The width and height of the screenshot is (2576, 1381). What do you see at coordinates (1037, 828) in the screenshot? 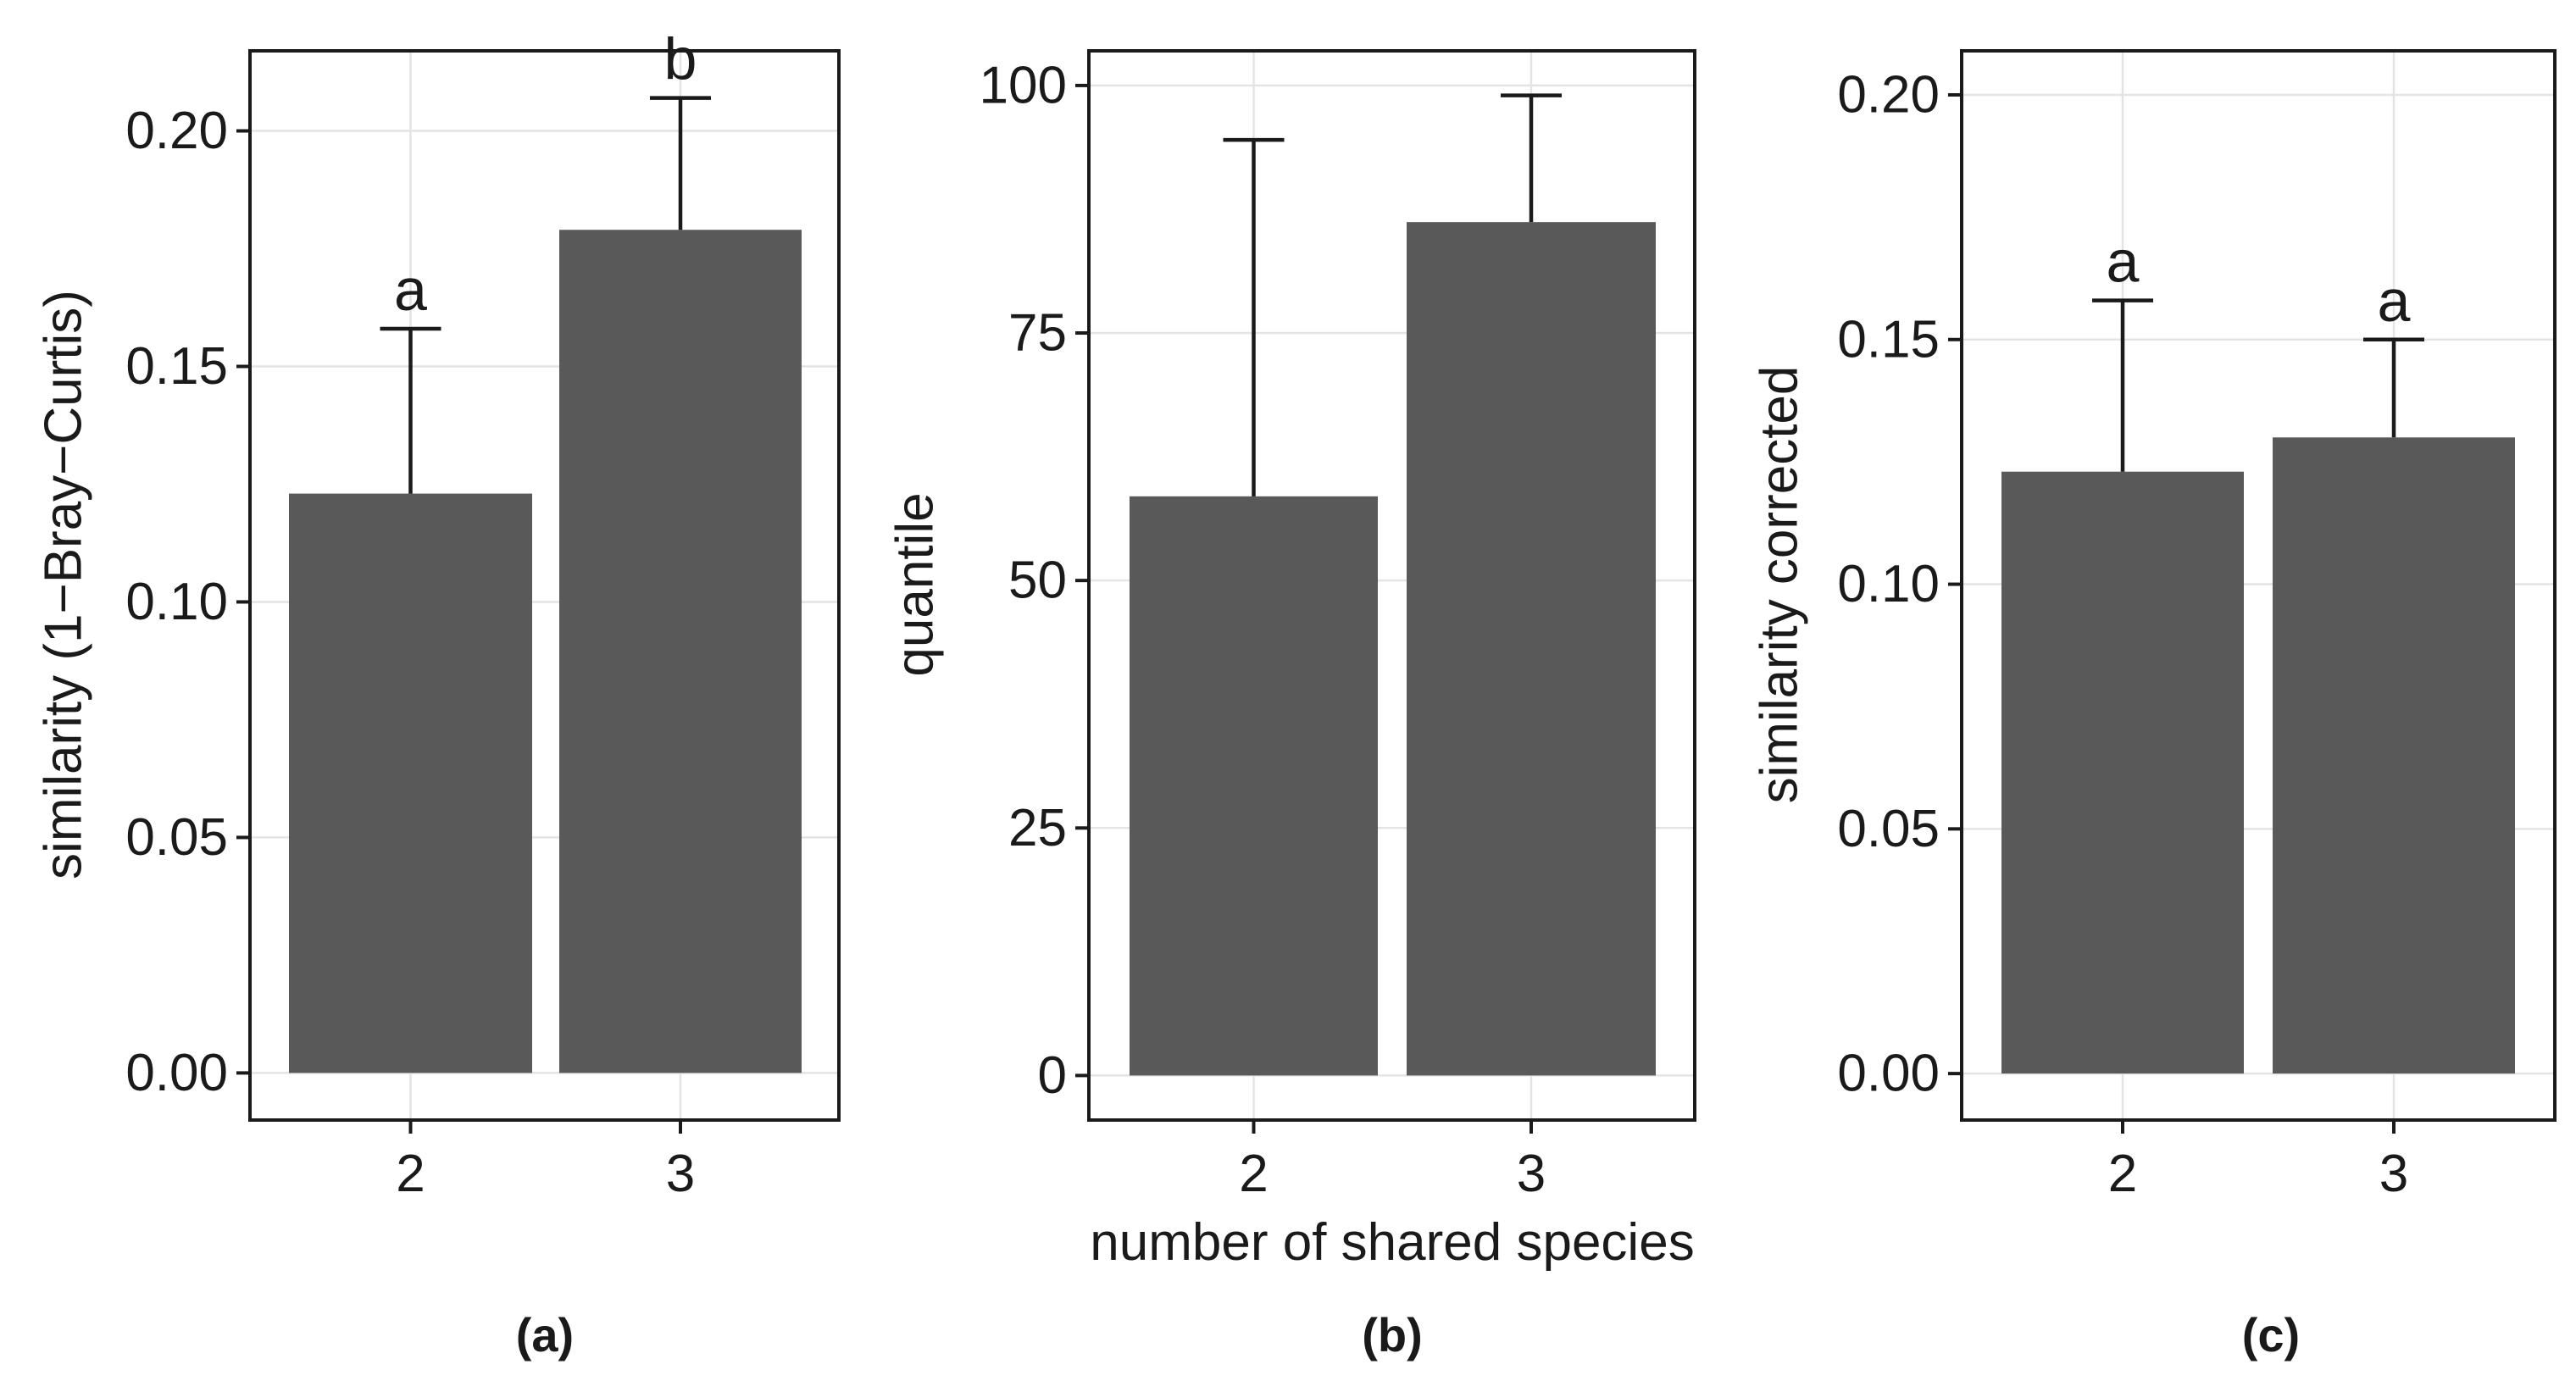
I see `y-tick-label: 25` at bounding box center [1037, 828].